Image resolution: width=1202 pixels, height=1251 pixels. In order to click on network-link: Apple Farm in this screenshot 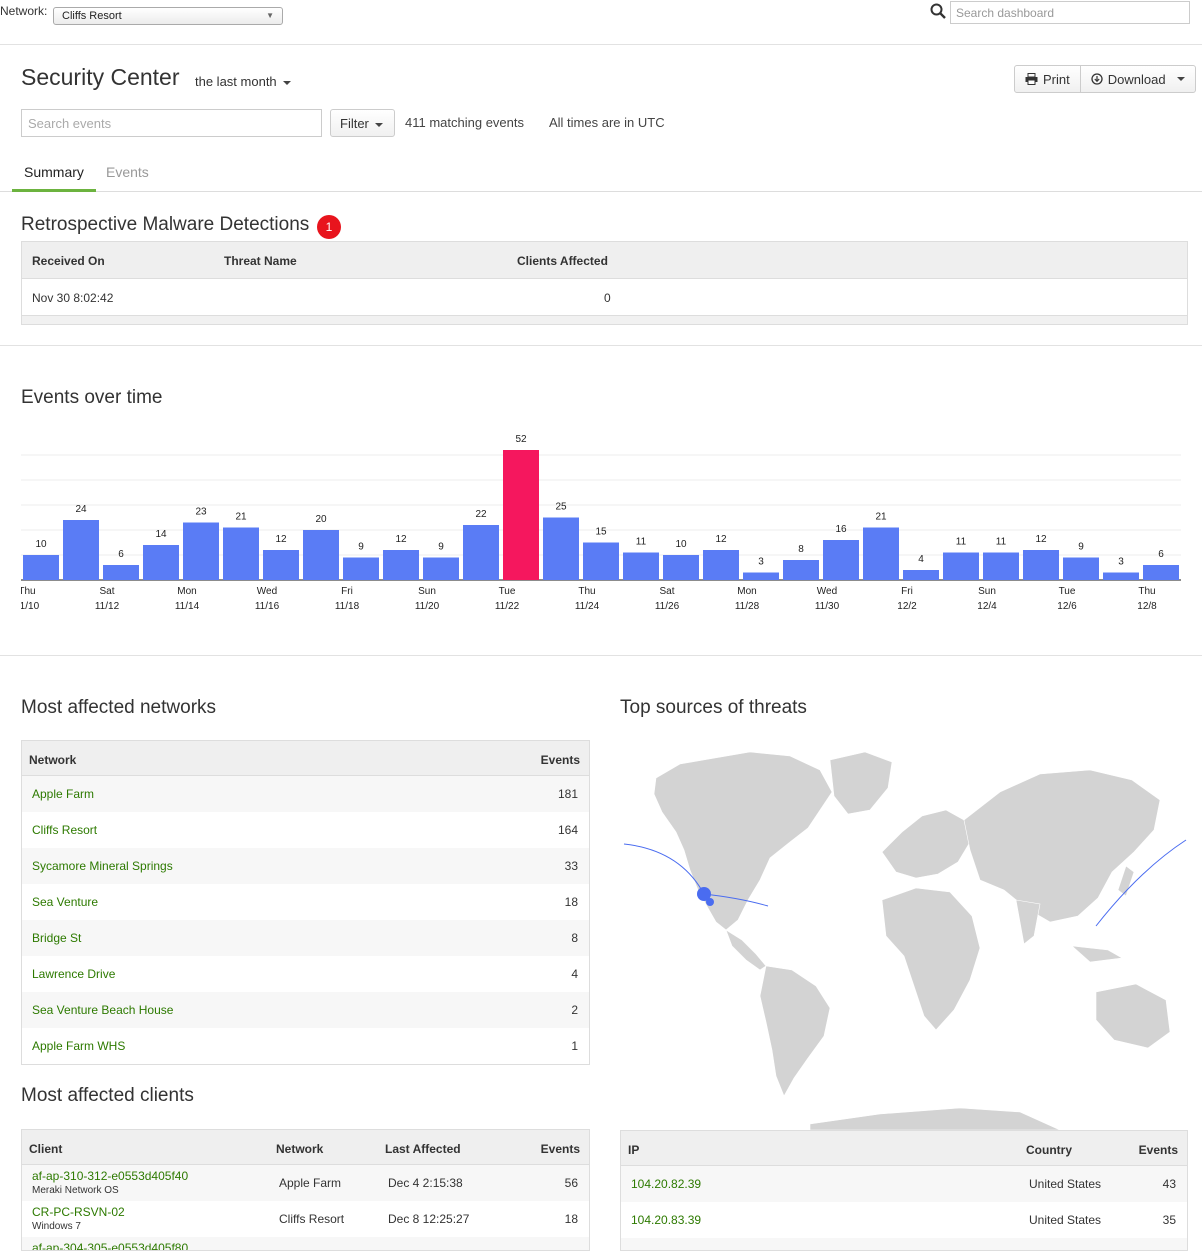, I will do `click(63, 794)`.